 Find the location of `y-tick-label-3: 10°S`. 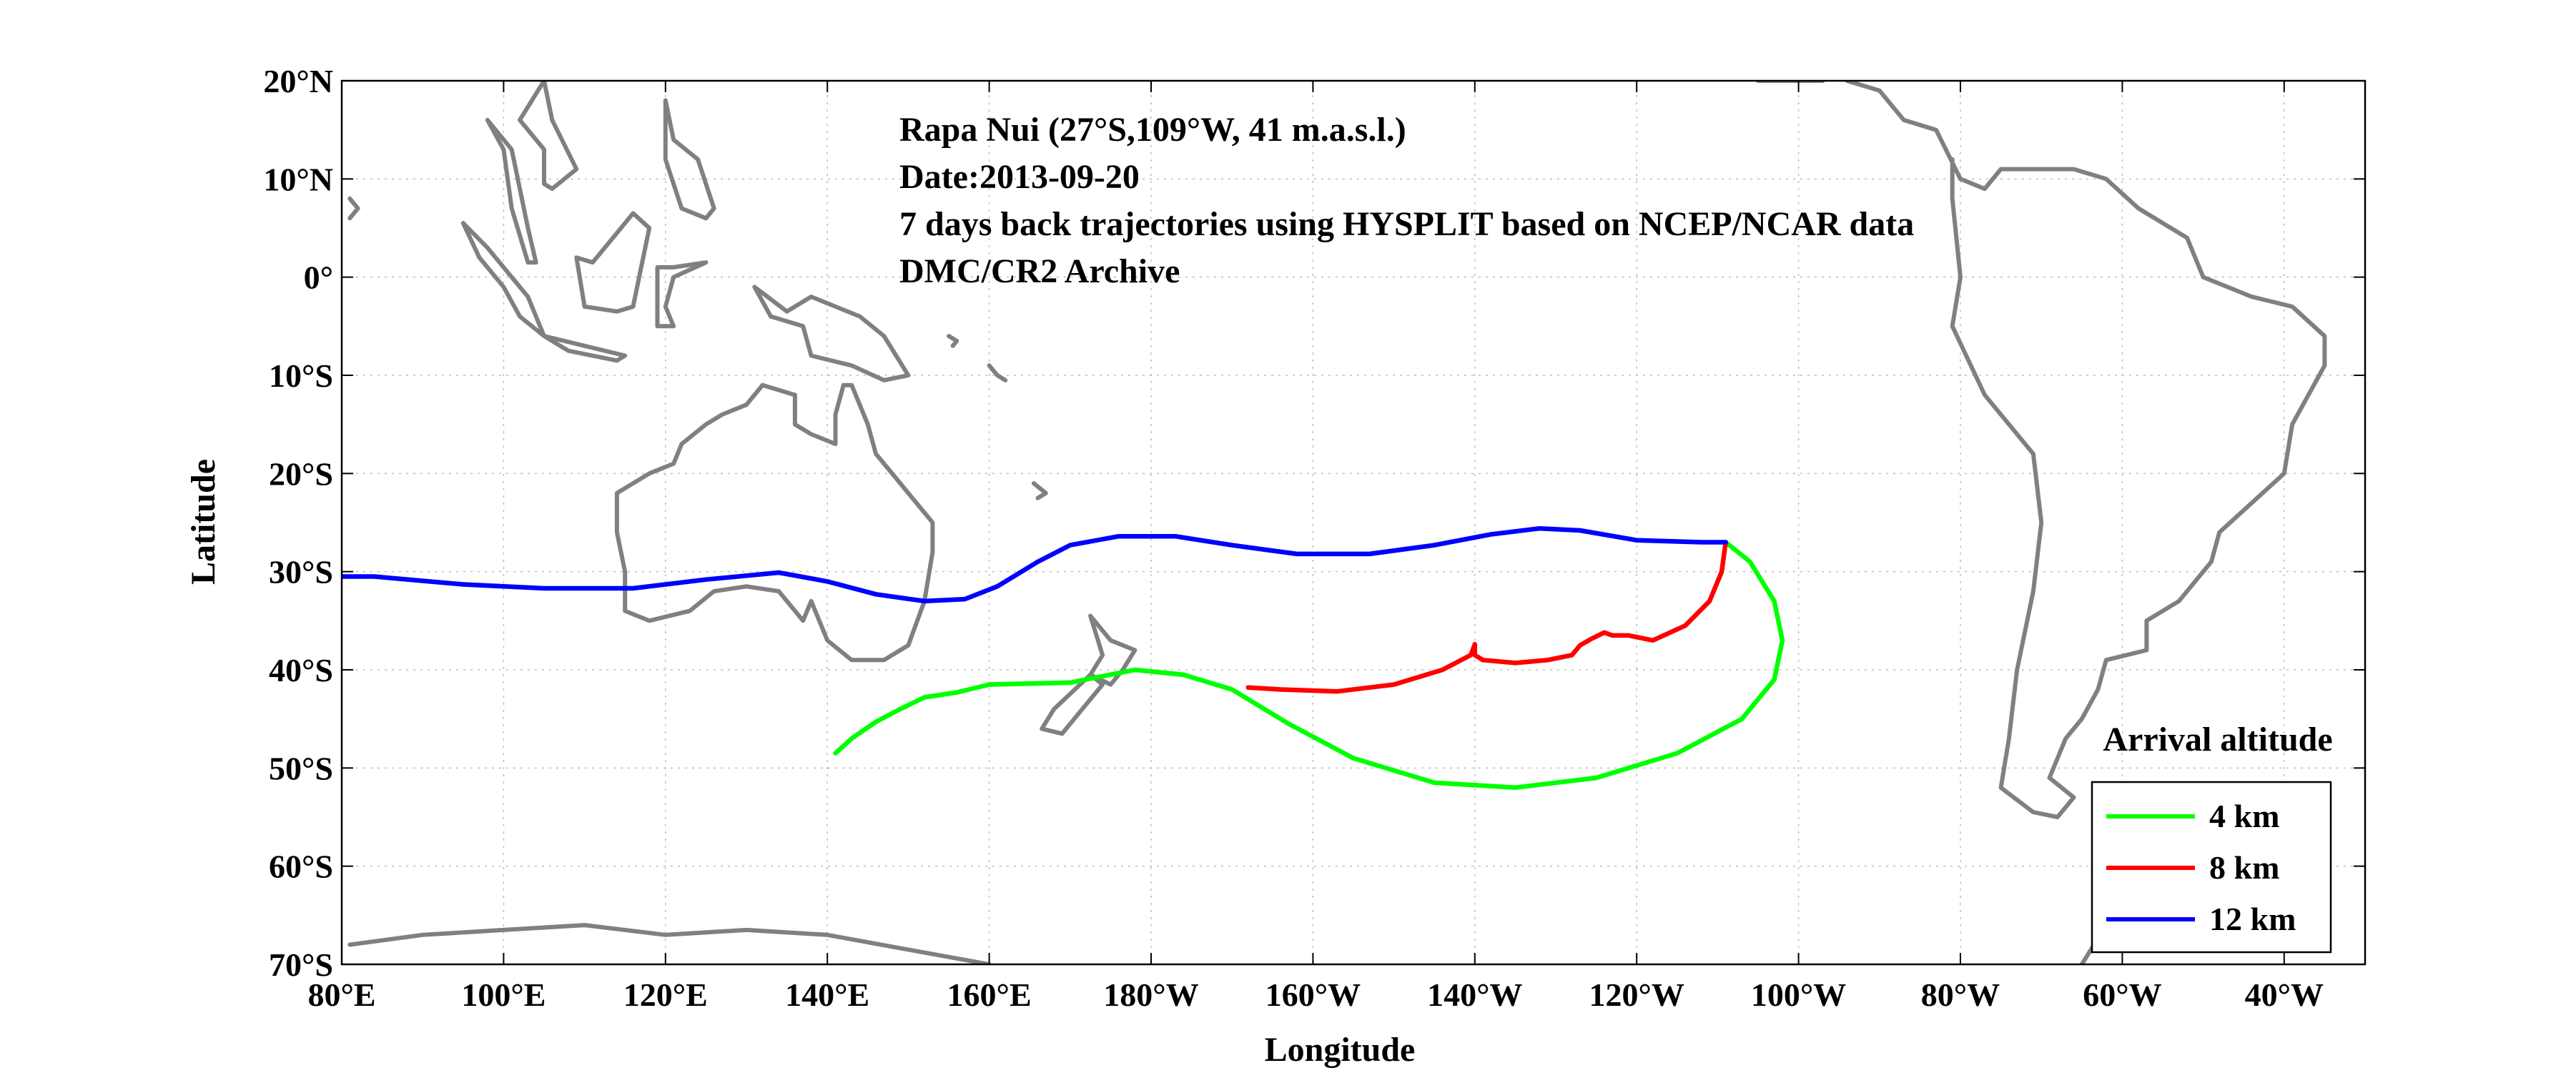

y-tick-label-3: 10°S is located at coordinates (301, 375).